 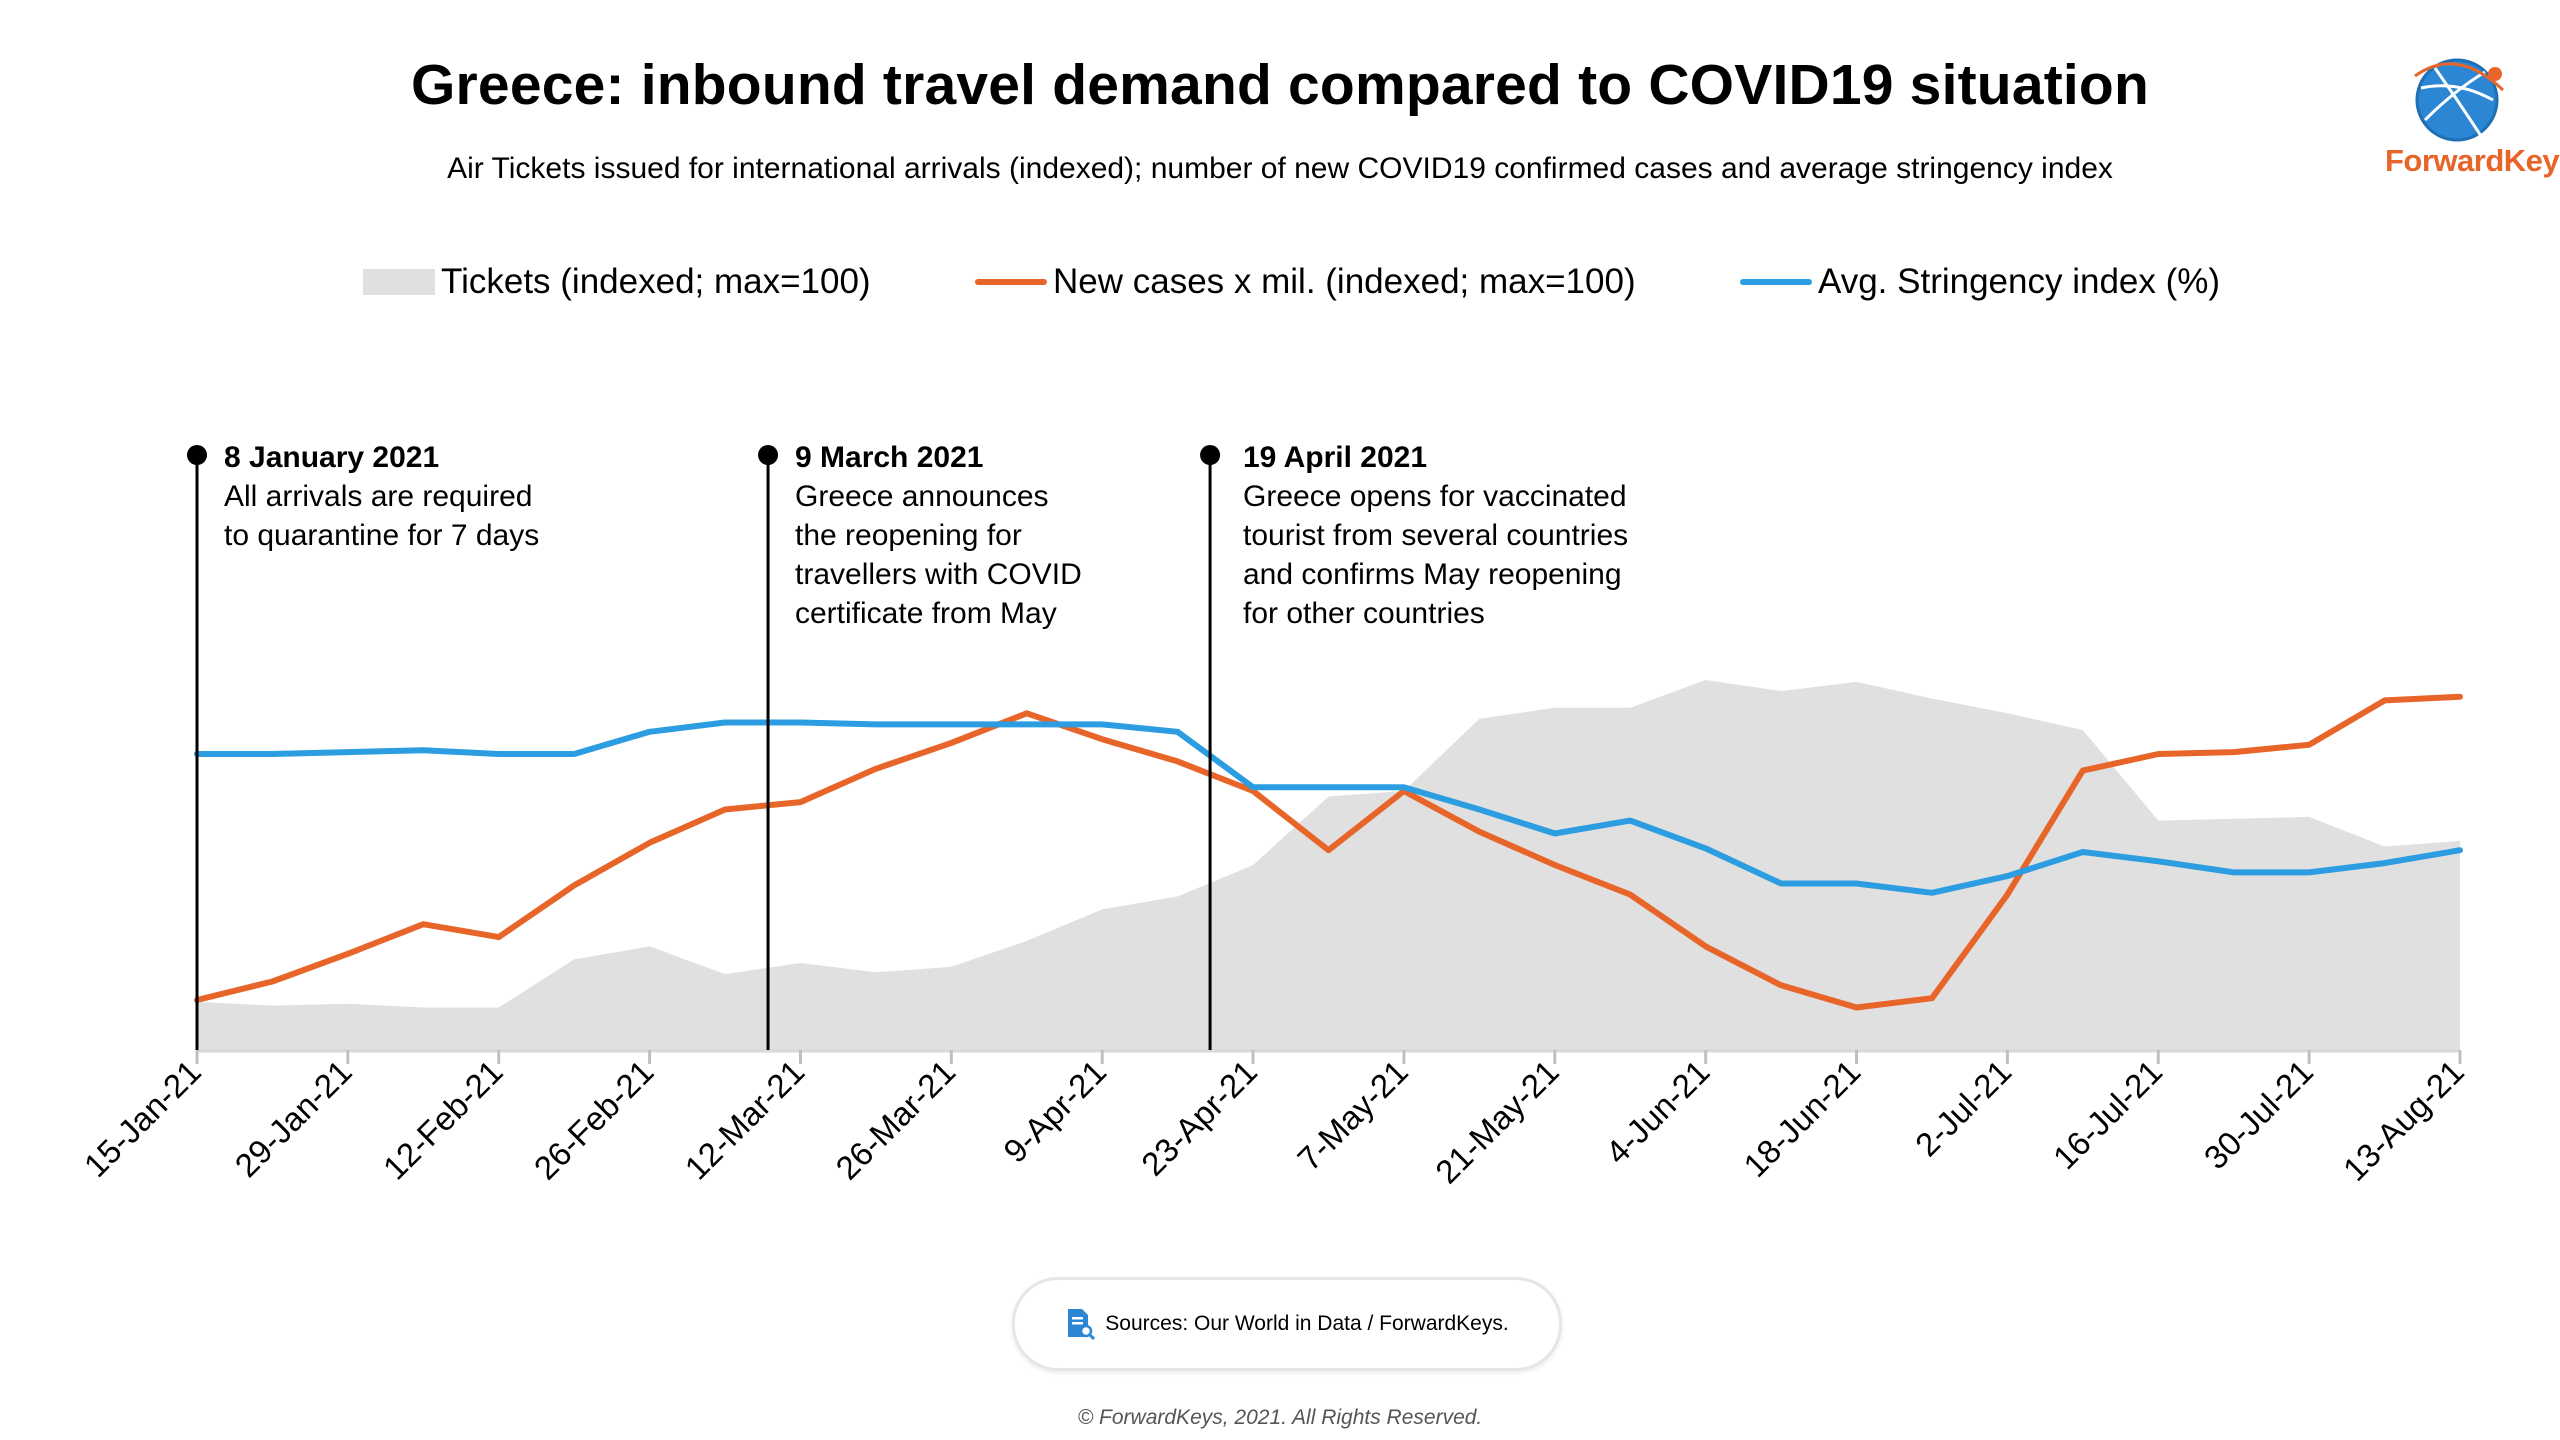 What do you see at coordinates (1364, 613) in the screenshot?
I see `annotation-apr-line: for other countries` at bounding box center [1364, 613].